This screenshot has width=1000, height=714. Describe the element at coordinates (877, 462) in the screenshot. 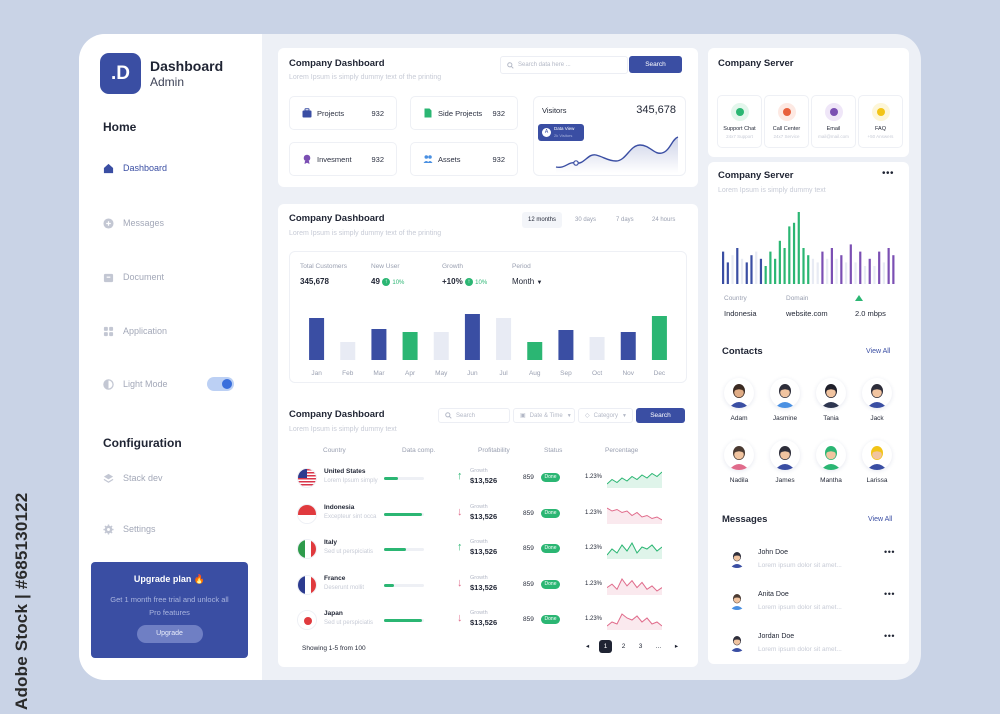

I see `contact-larissa: Larissa` at that location.